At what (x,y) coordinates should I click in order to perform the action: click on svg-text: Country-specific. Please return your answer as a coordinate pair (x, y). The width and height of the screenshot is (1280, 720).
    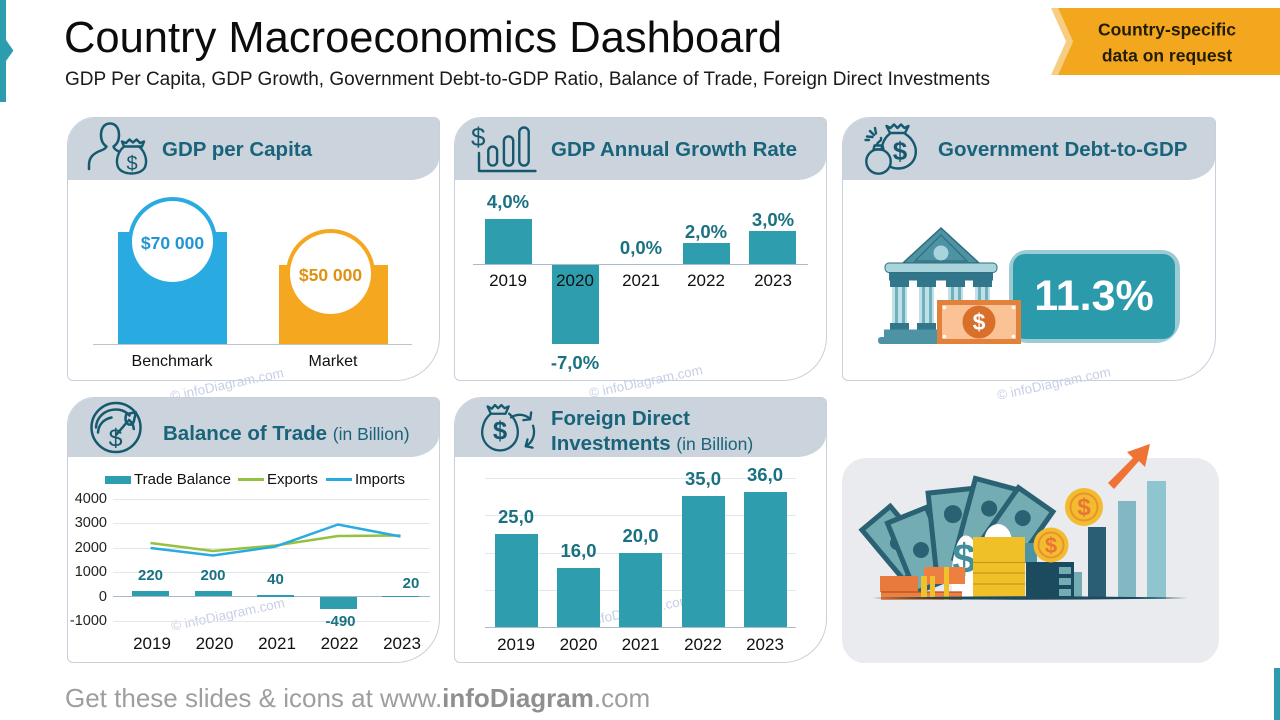
    Looking at the image, I should click on (1167, 30).